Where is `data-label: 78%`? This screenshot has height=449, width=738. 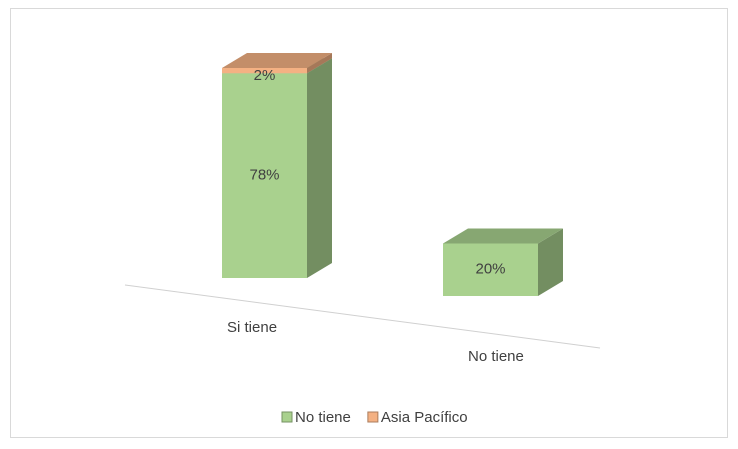
data-label: 78% is located at coordinates (264, 175).